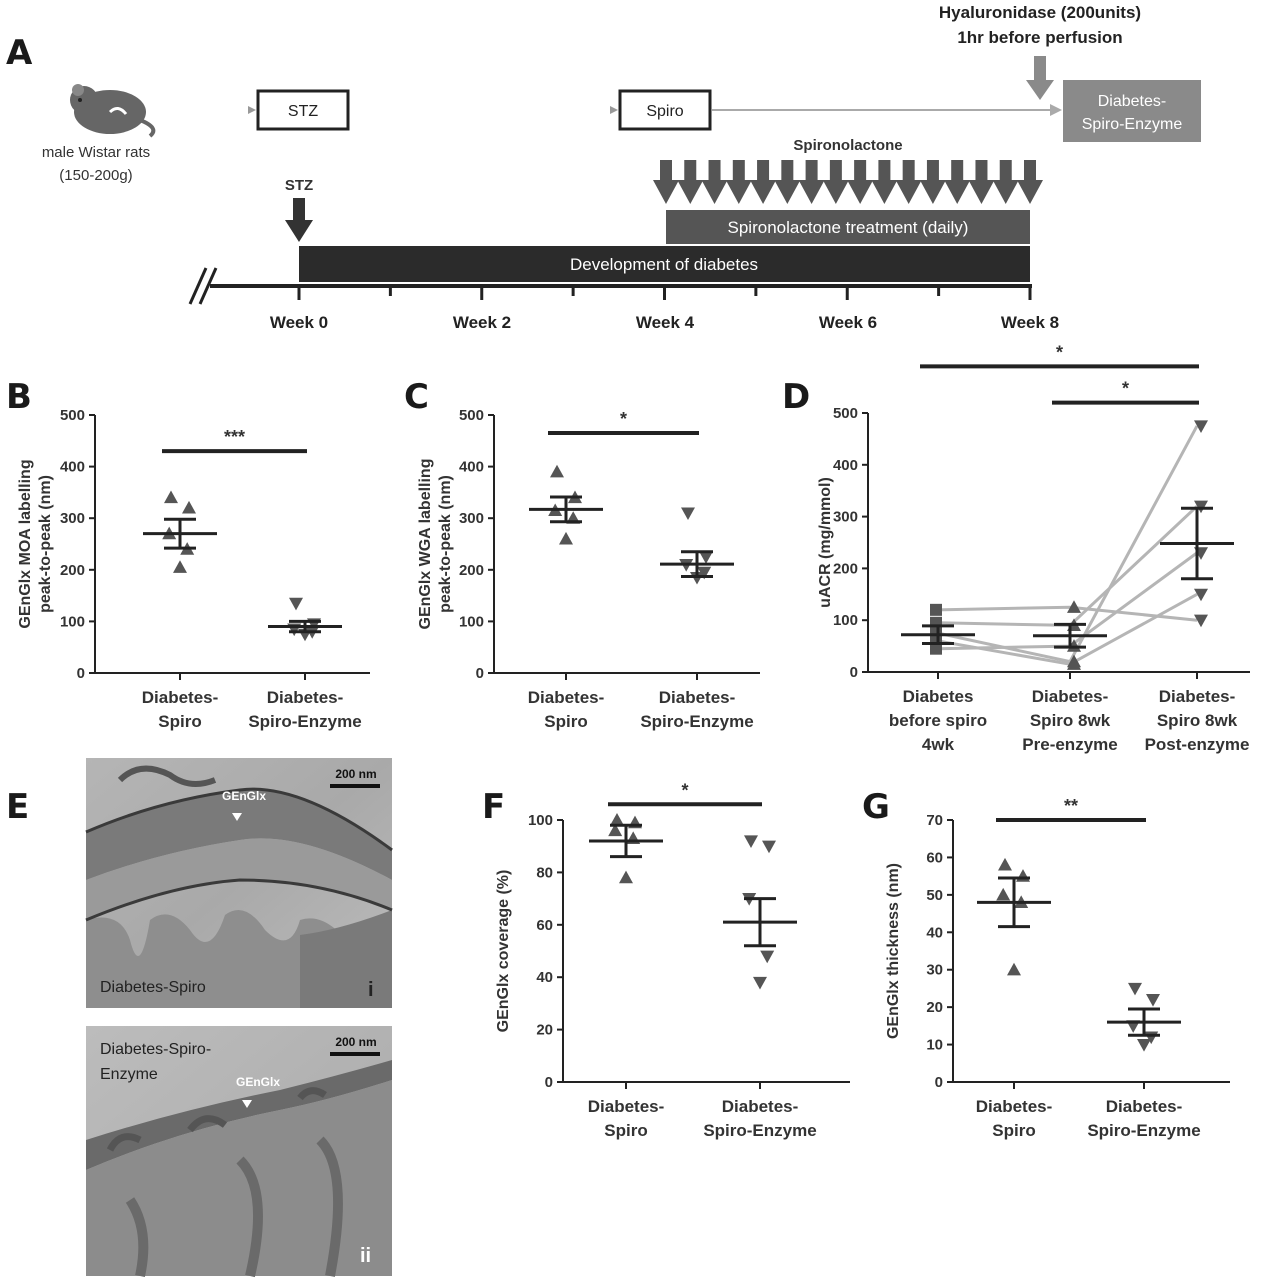  Describe the element at coordinates (416, 397) in the screenshot. I see `panel-c-label: C` at that location.